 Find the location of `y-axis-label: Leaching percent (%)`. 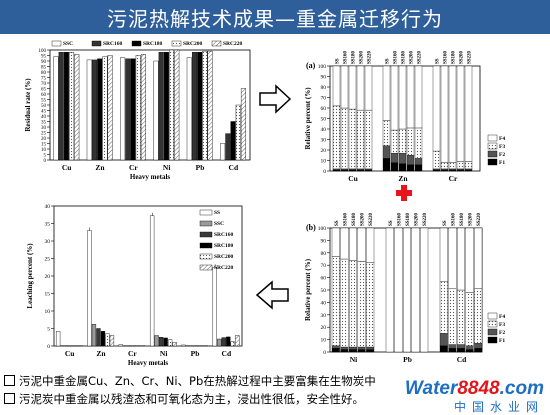

y-axis-label: Leaching percent (%) is located at coordinates (30, 276).